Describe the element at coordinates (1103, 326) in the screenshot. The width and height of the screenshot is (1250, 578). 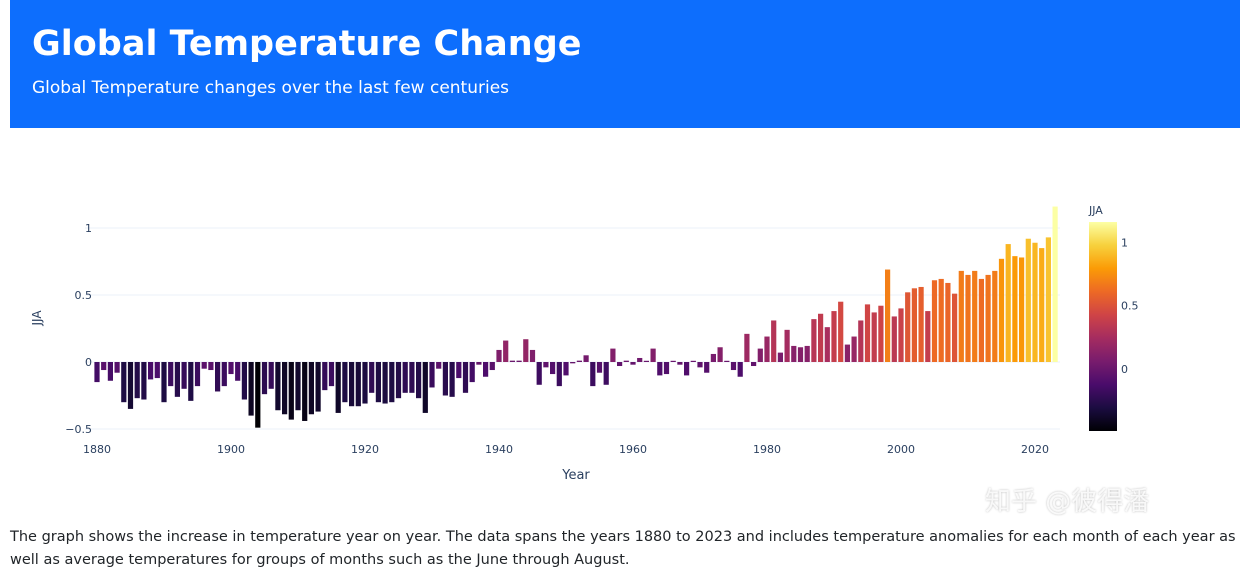
I see `colorbar` at that location.